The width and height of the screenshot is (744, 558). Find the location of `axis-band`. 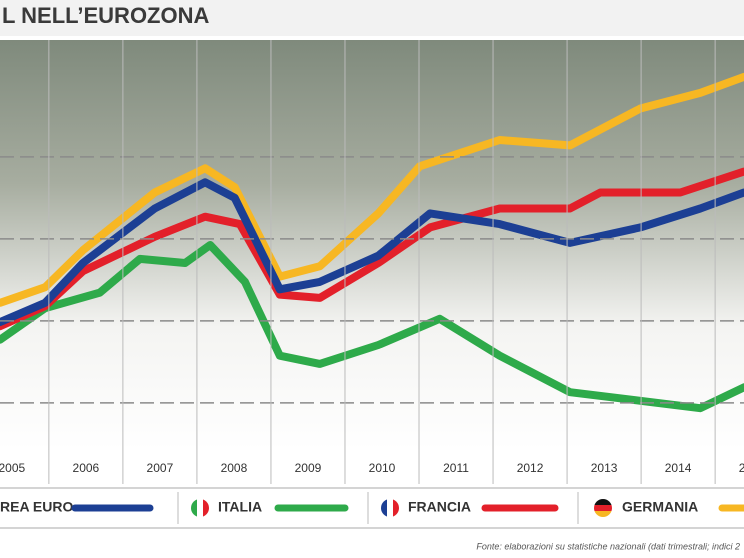

axis-band is located at coordinates (372, 468).